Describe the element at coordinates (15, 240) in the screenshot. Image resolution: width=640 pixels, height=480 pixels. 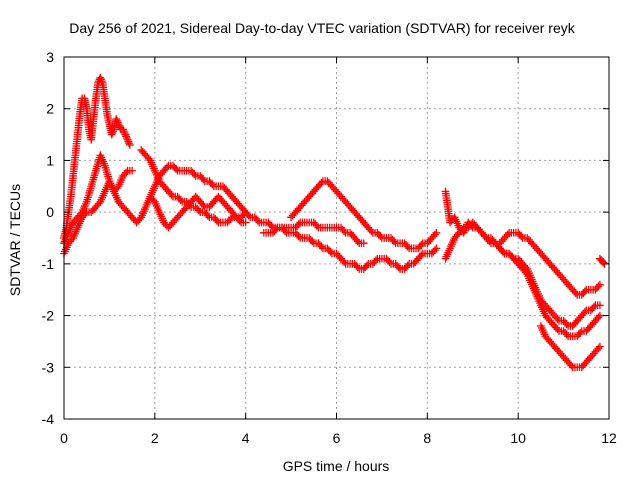
I see `y-axis-title: SDTVAR / TECUs` at that location.